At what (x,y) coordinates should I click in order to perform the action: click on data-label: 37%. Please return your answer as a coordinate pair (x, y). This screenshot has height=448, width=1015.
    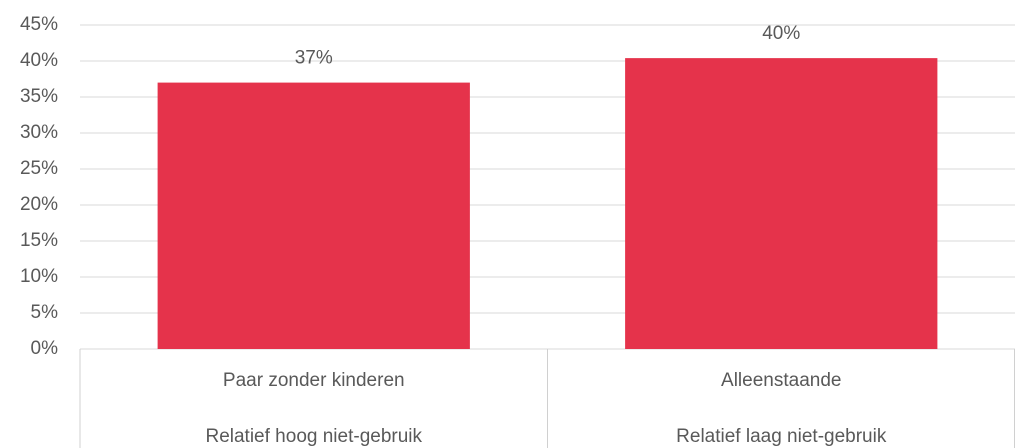
    Looking at the image, I should click on (314, 58).